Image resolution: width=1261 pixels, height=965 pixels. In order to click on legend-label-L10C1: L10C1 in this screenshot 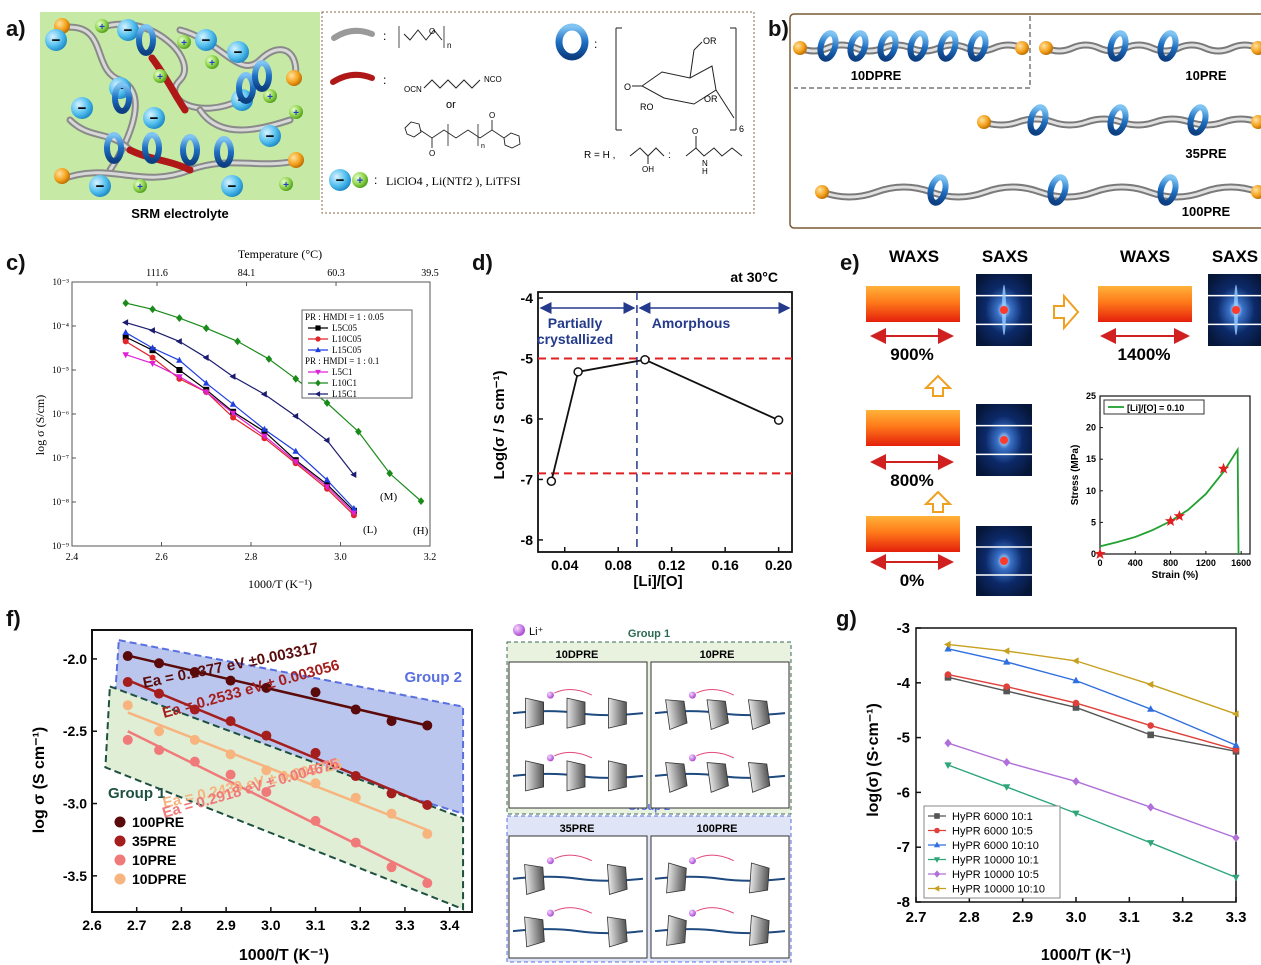, I will do `click(344, 383)`.